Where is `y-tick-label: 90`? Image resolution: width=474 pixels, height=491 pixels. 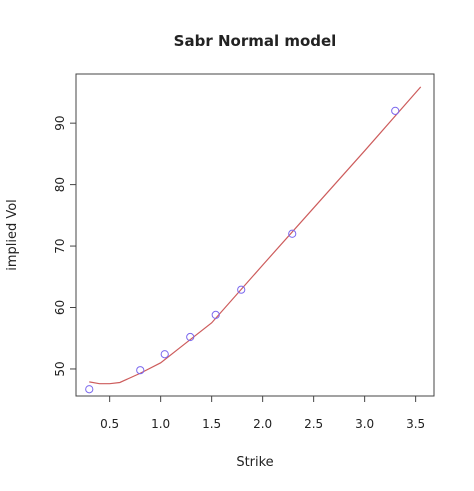 y-tick-label: 90 is located at coordinates (60, 123).